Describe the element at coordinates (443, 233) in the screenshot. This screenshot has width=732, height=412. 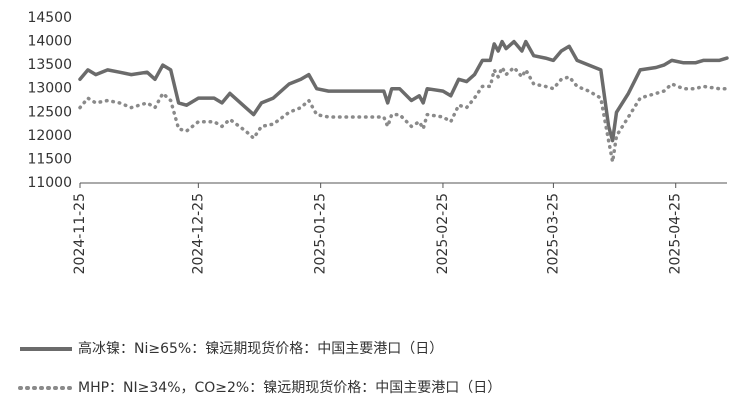
I see `x-tick-label: 2025-02-25` at that location.